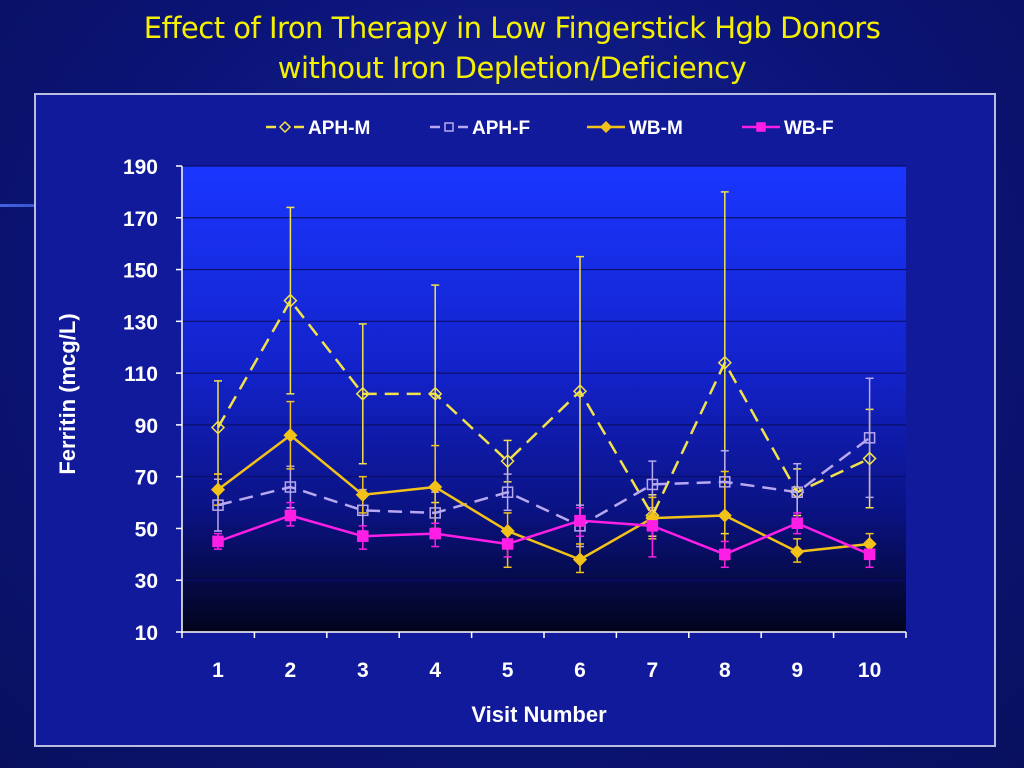 This screenshot has width=1024, height=768. What do you see at coordinates (146, 581) in the screenshot?
I see `y-tick-label: 30` at bounding box center [146, 581].